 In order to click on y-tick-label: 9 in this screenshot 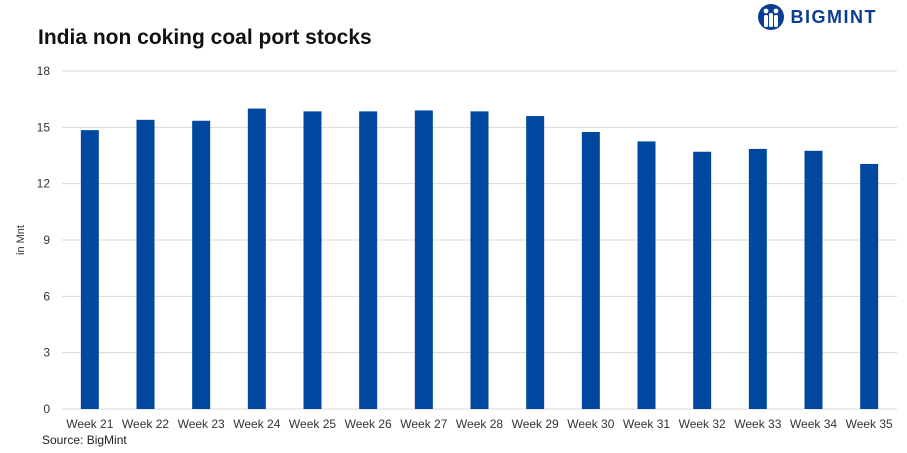, I will do `click(46, 240)`.